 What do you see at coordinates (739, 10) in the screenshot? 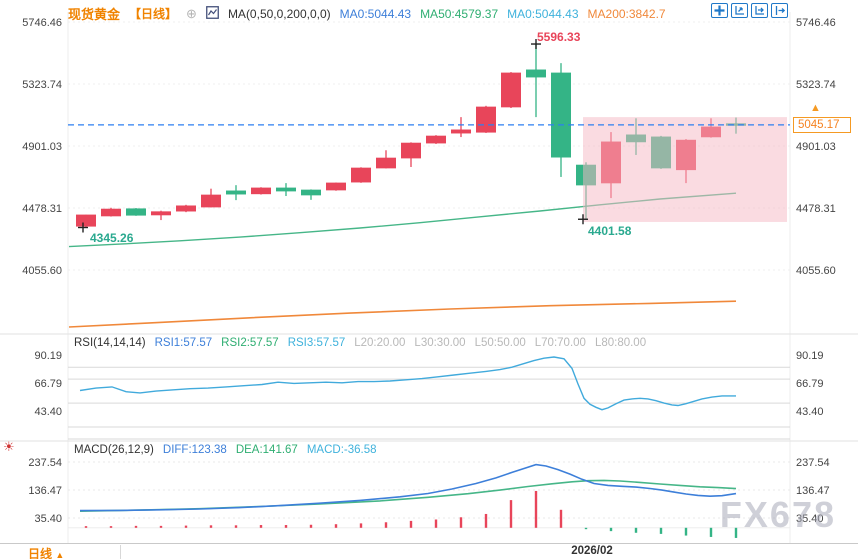
I see `axis-fit-icon` at bounding box center [739, 10].